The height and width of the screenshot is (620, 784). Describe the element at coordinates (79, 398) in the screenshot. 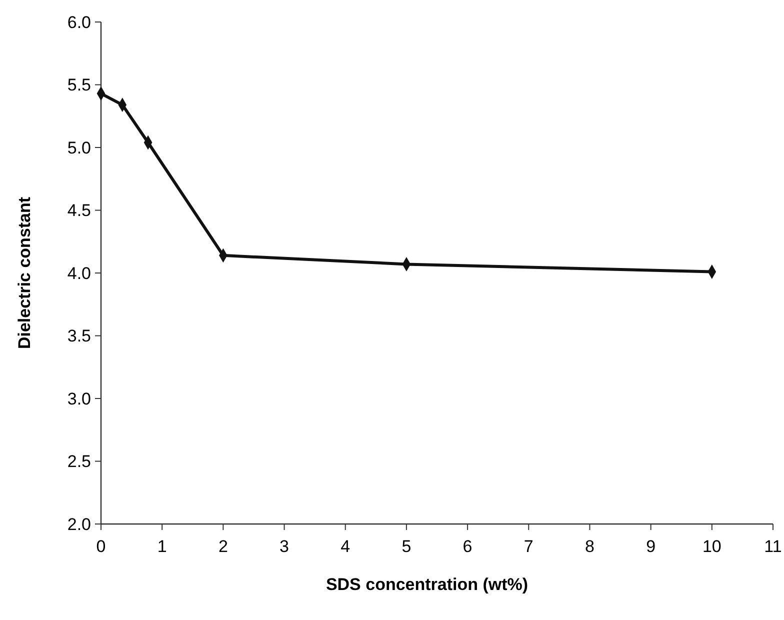

I see `y-tick-label: 3.0` at that location.